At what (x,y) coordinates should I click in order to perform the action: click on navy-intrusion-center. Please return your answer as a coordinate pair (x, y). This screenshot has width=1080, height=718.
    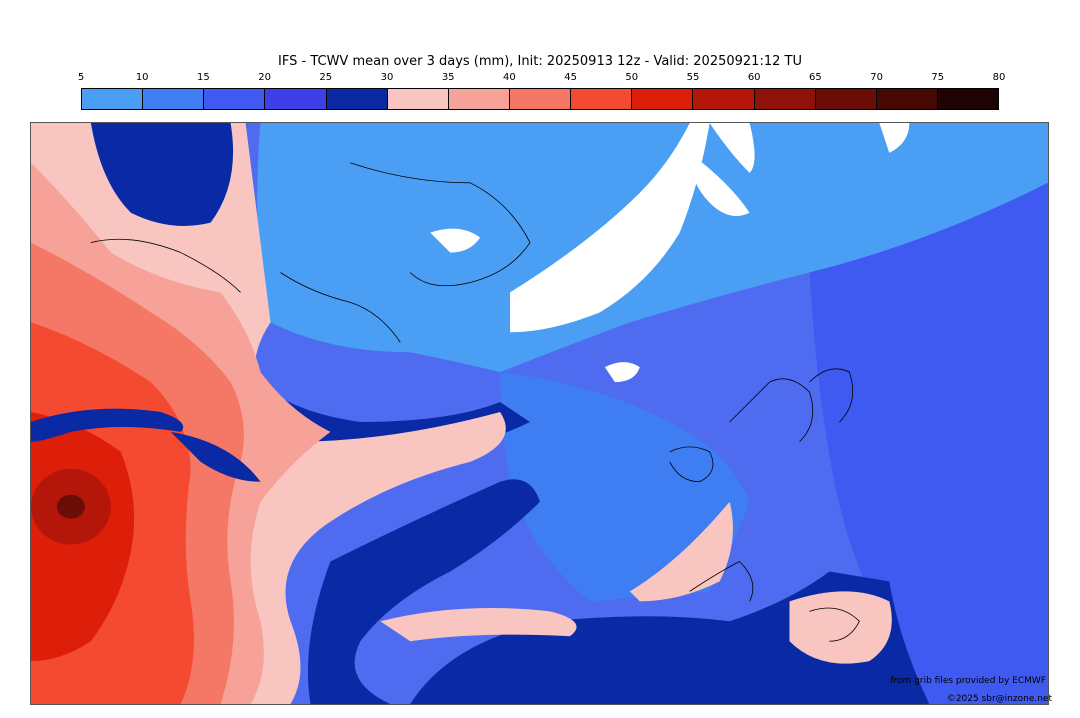
    Looking at the image, I should click on (215, 456).